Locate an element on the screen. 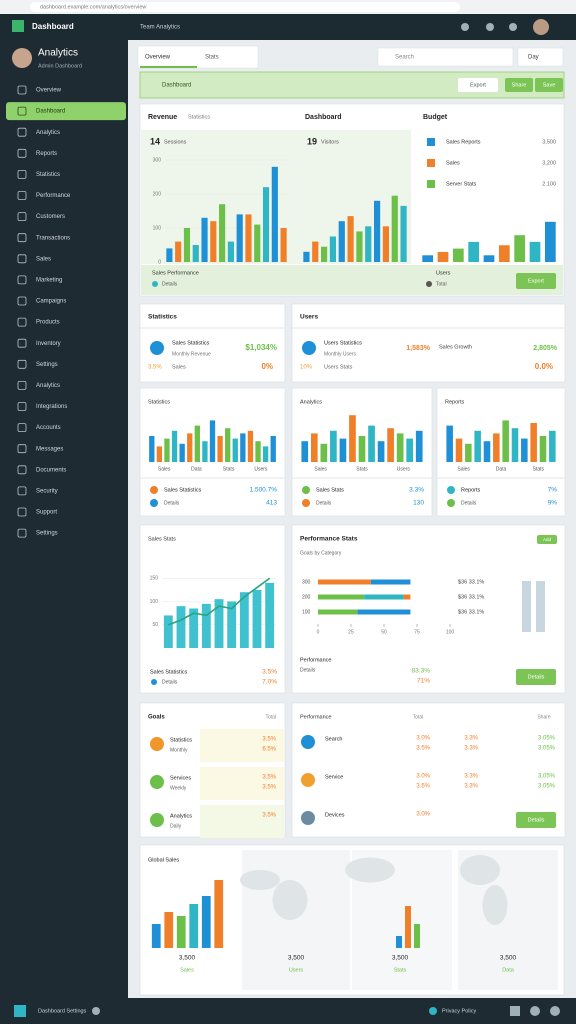 This screenshot has height=1024, width=576. filter-box is located at coordinates (540, 57).